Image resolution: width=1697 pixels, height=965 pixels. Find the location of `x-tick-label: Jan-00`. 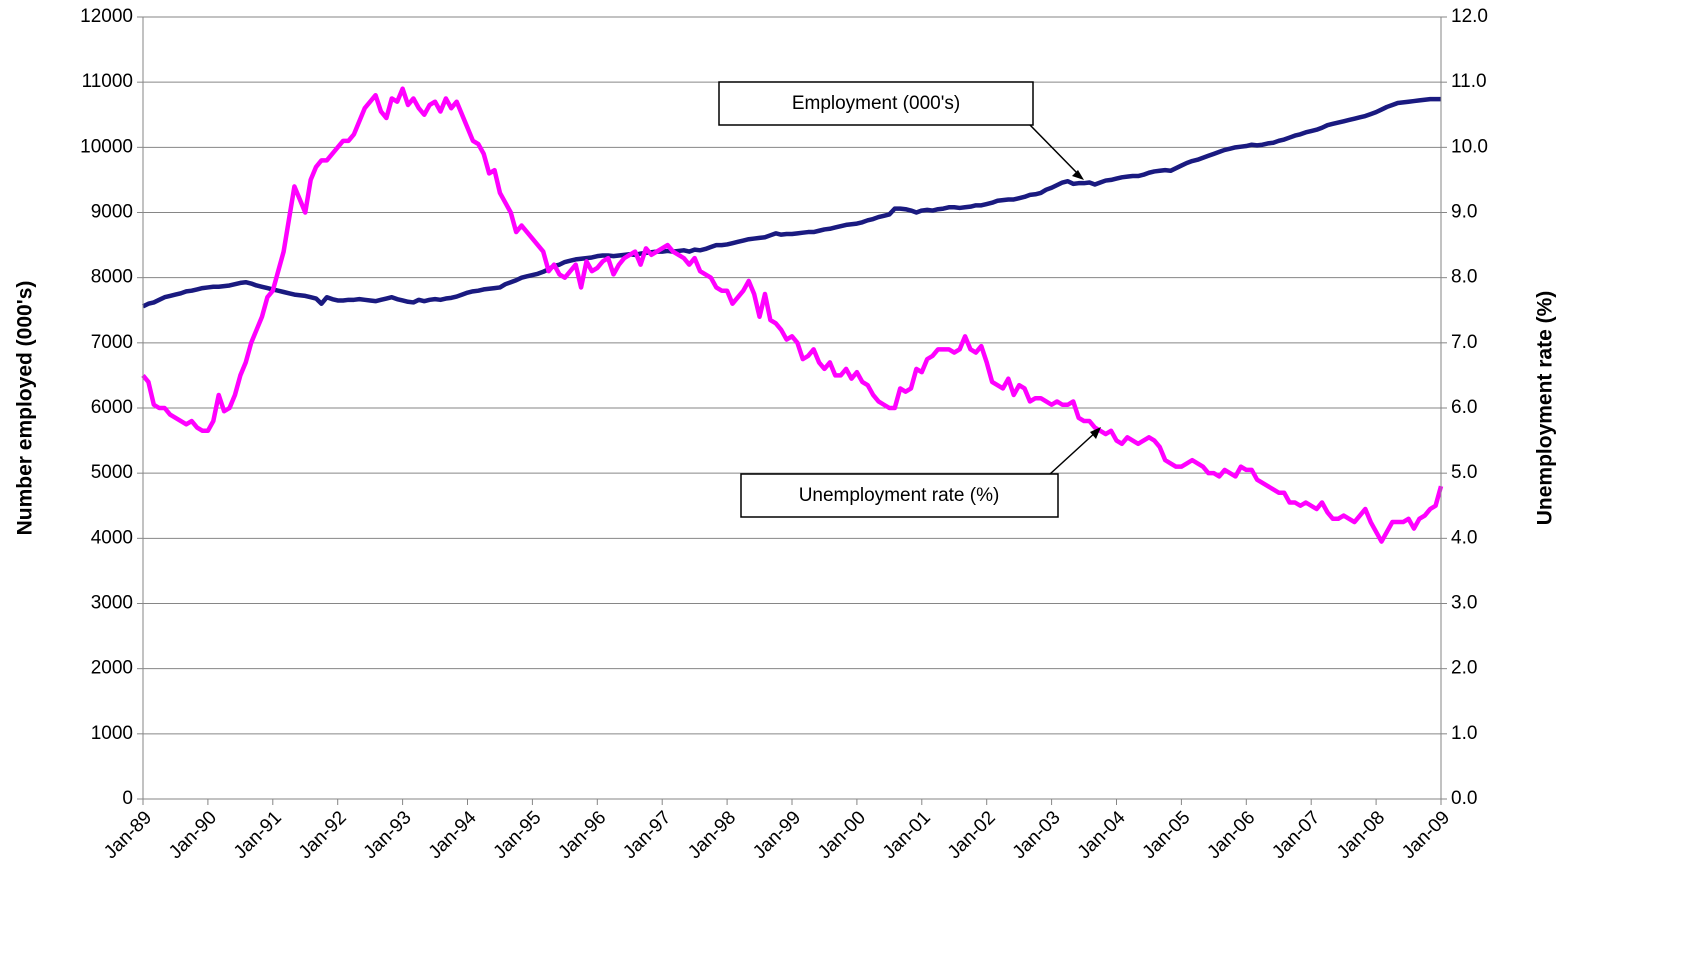

x-tick-label: Jan-00 is located at coordinates (842, 835).